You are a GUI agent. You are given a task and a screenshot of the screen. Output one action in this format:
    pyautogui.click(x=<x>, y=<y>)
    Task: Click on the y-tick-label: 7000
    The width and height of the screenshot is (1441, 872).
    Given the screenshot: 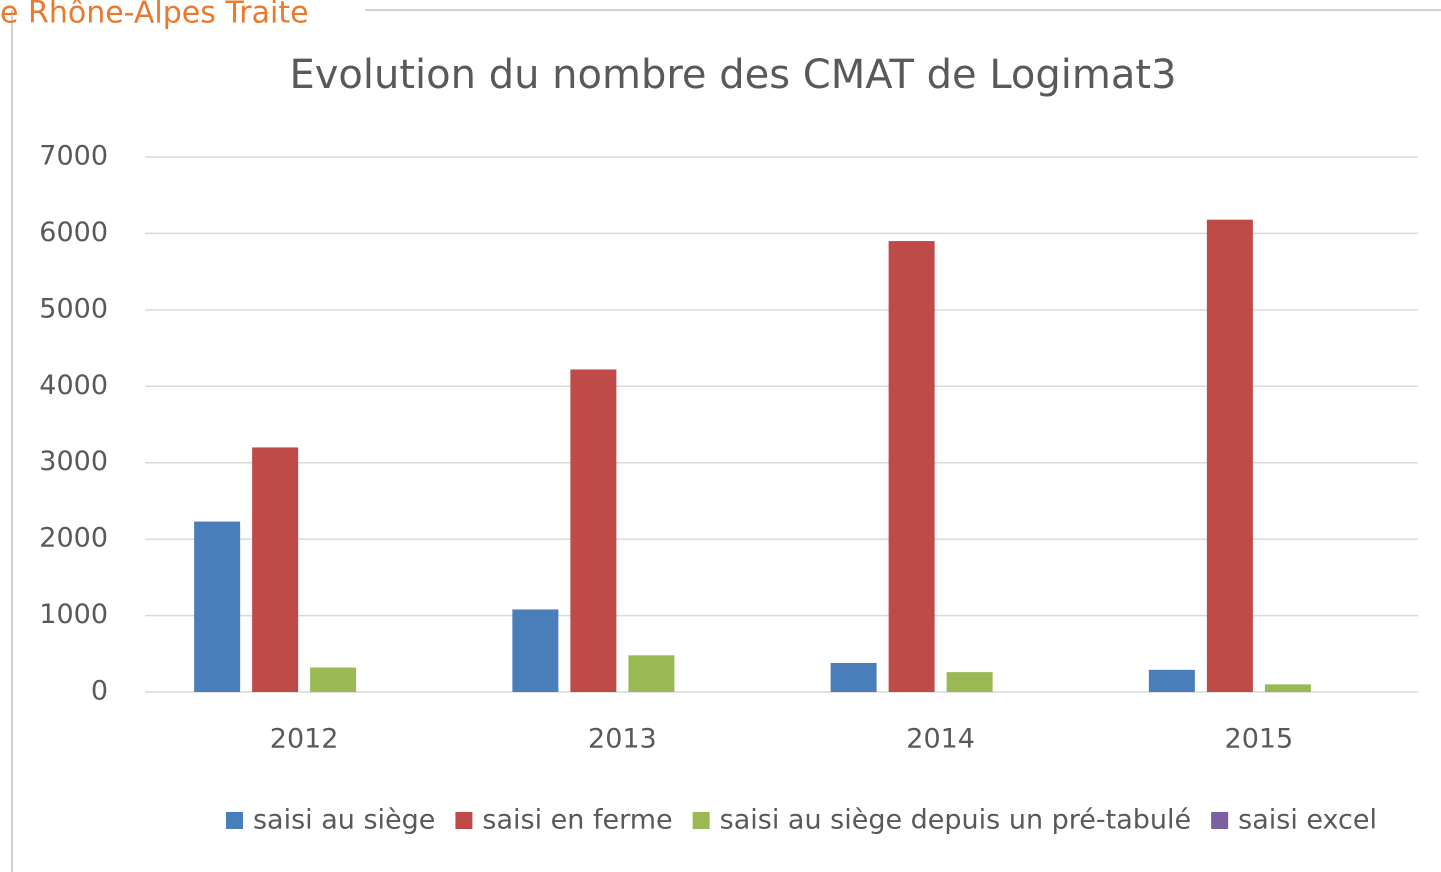 What is the action you would take?
    pyautogui.click(x=73, y=156)
    